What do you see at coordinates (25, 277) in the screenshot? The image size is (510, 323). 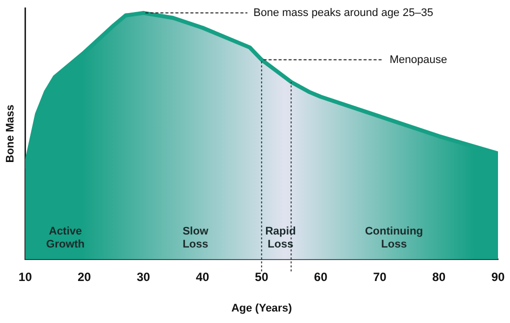 I see `x-tick-label: 10` at bounding box center [25, 277].